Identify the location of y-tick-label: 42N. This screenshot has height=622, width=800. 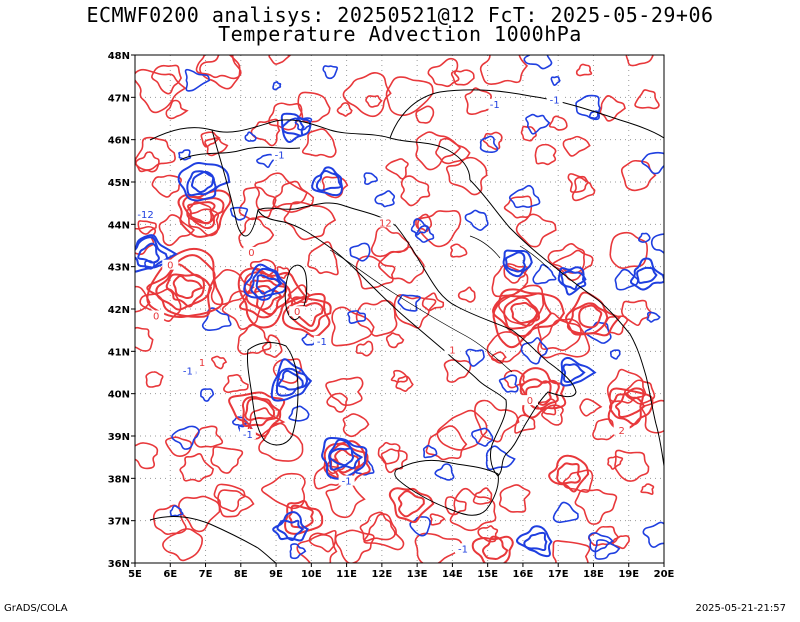
(119, 310).